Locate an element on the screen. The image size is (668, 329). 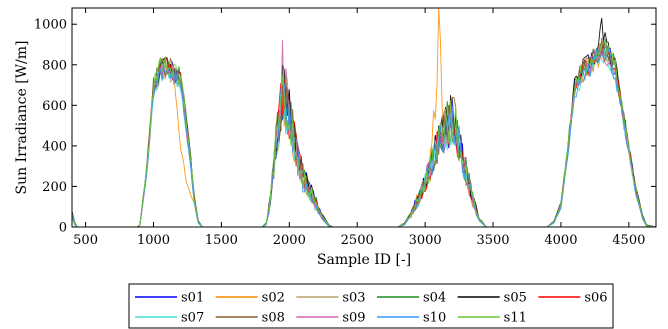
legend-label-s04: s04 is located at coordinates (434, 298).